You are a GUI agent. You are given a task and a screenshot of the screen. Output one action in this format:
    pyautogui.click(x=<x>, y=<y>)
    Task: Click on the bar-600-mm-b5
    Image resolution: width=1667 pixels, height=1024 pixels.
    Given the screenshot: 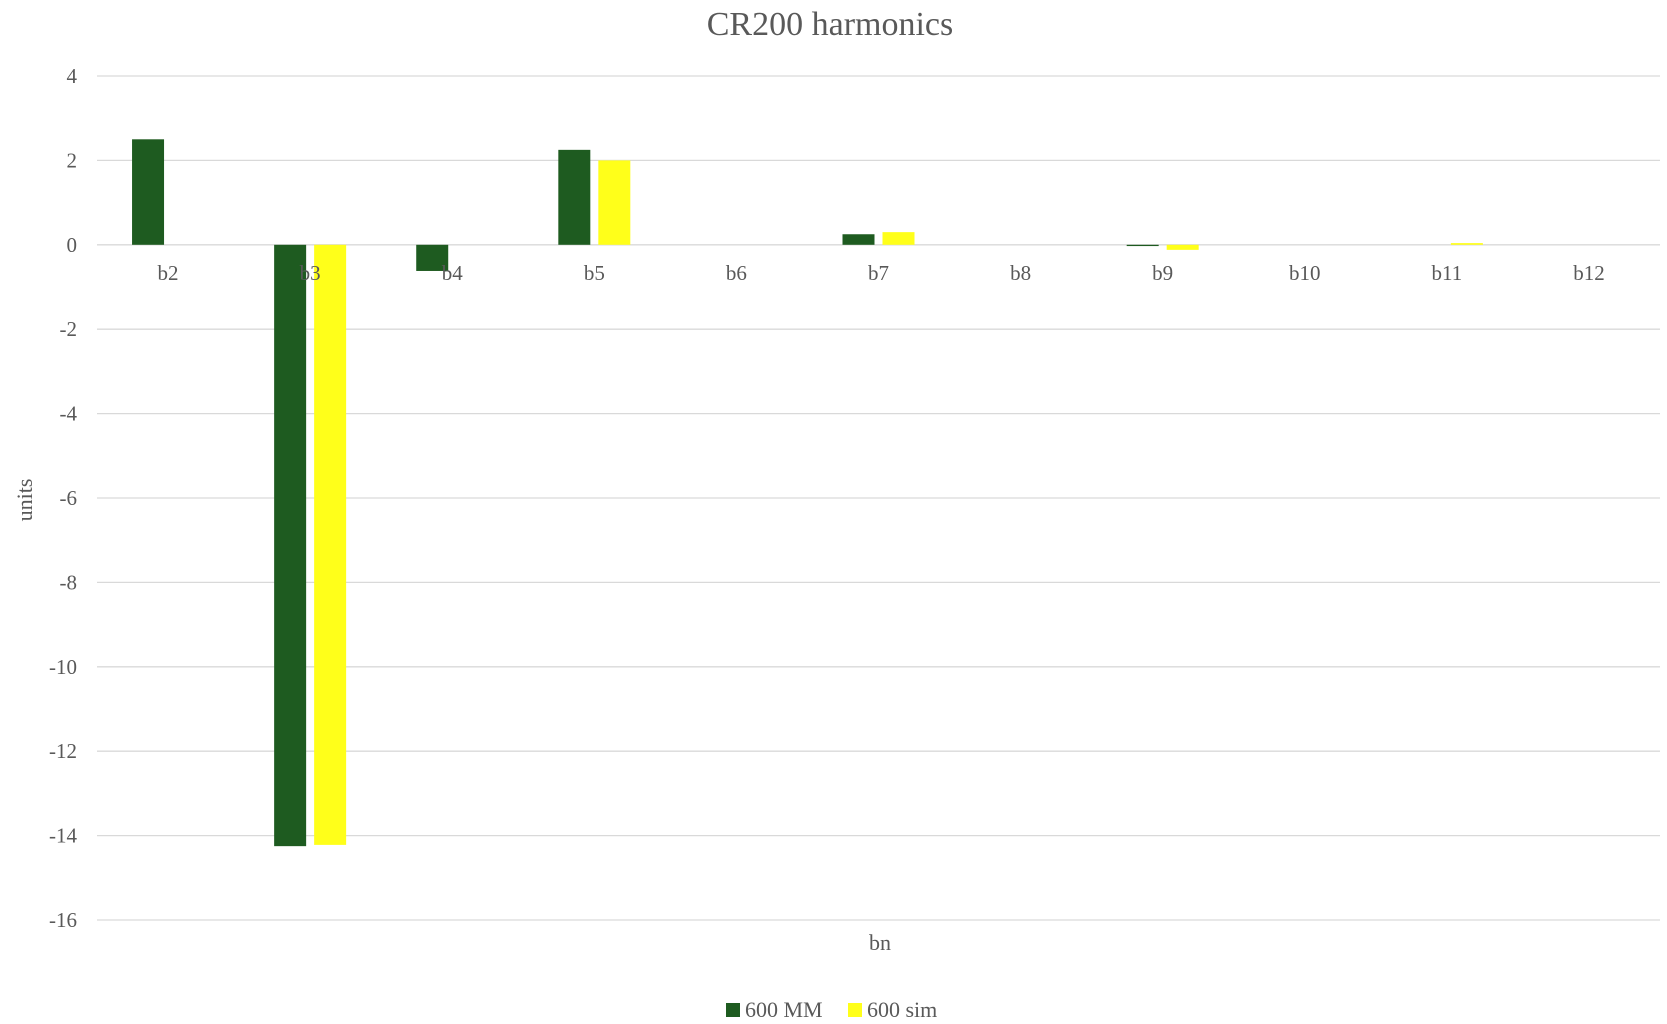 What is the action you would take?
    pyautogui.click(x=574, y=197)
    